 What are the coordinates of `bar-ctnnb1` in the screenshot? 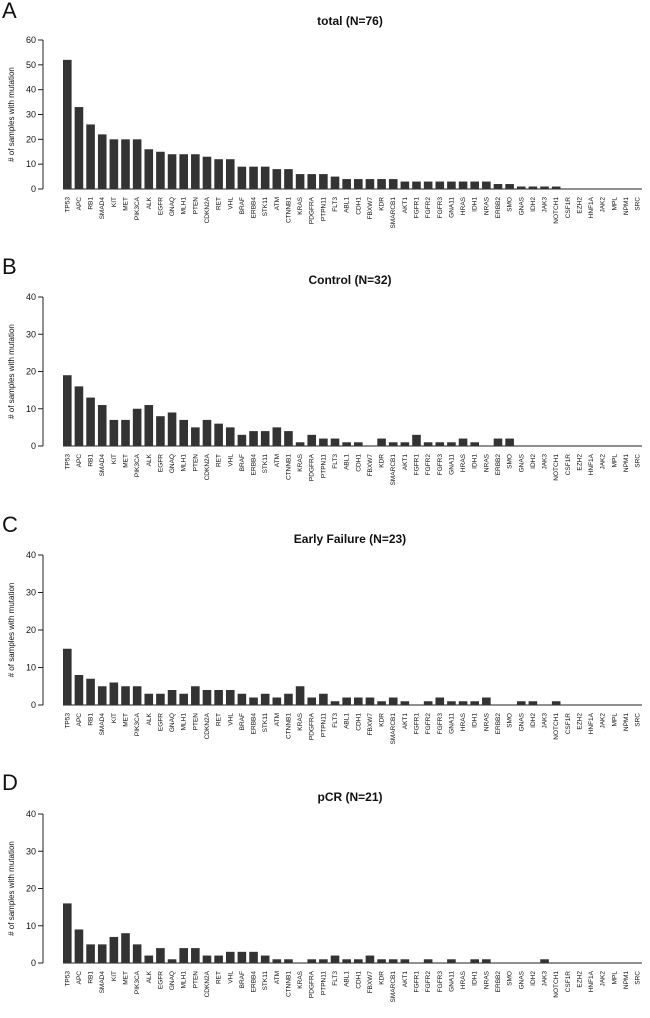 It's located at (288, 699).